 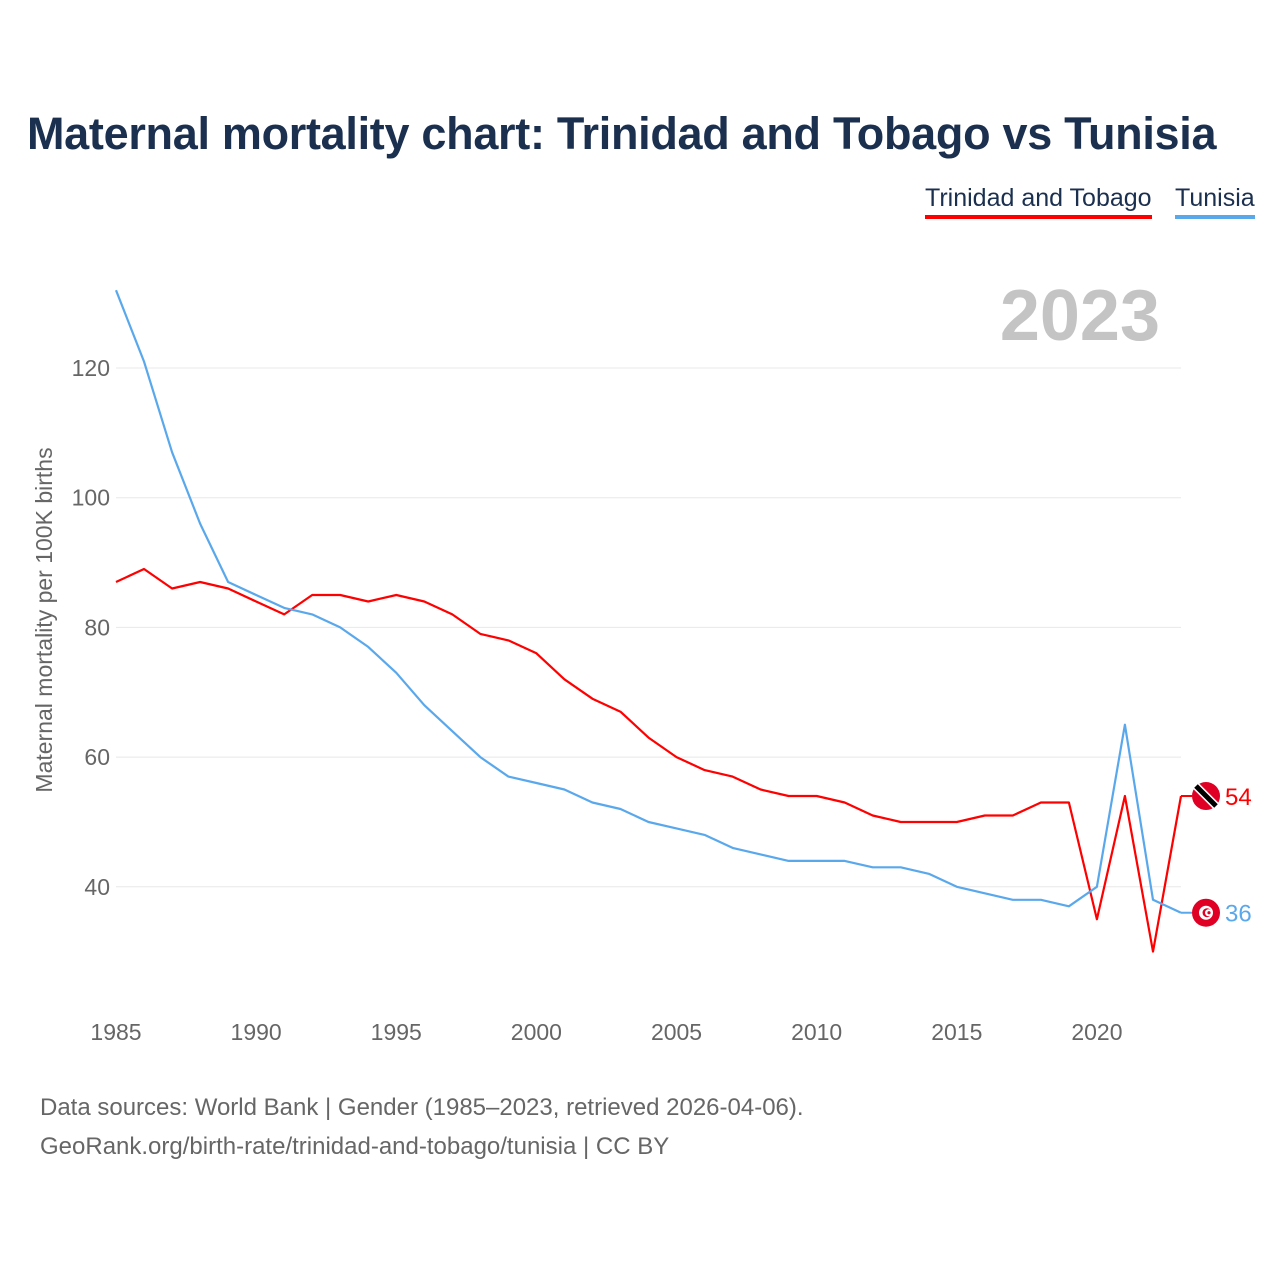 What do you see at coordinates (676, 1032) in the screenshot?
I see `x-tick-label: 2005` at bounding box center [676, 1032].